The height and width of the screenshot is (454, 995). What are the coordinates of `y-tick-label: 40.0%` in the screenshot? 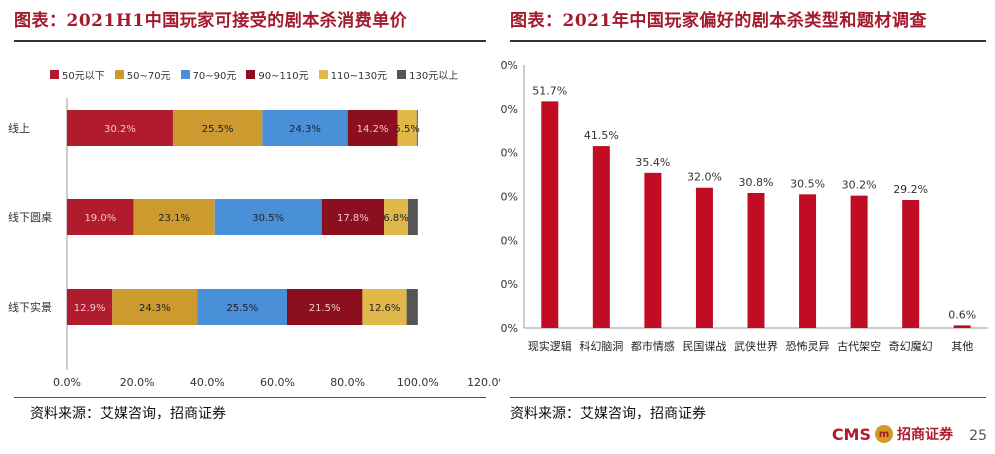 It's located at (509, 153).